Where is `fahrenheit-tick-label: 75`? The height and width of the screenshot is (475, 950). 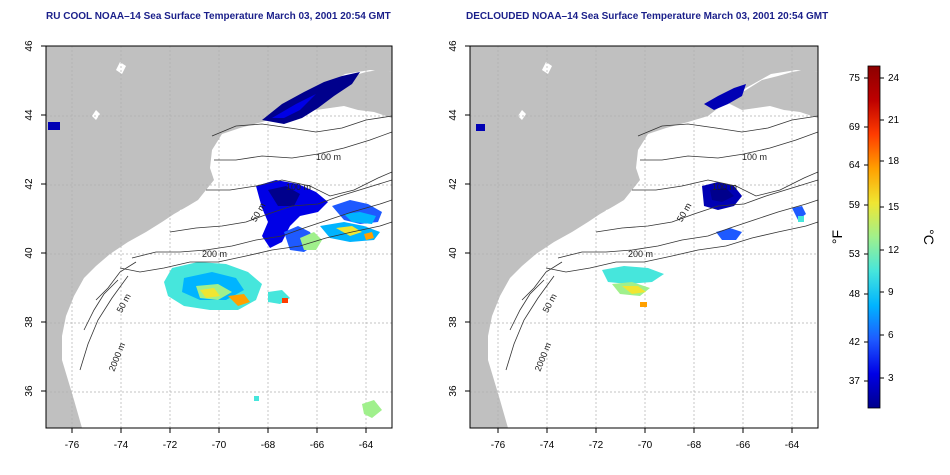
fahrenheit-tick-label: 75 is located at coordinates (855, 78).